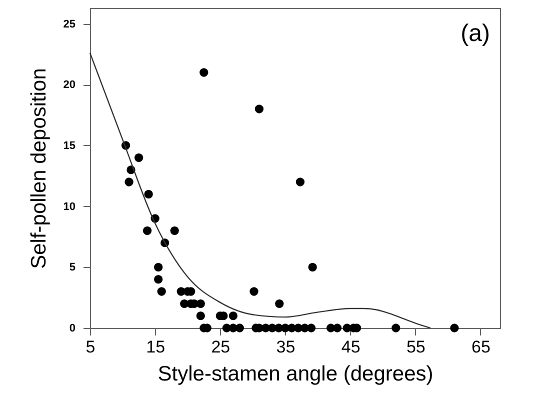 The width and height of the screenshot is (535, 408). Describe the element at coordinates (69, 206) in the screenshot. I see `y-tick-label: 10` at that location.